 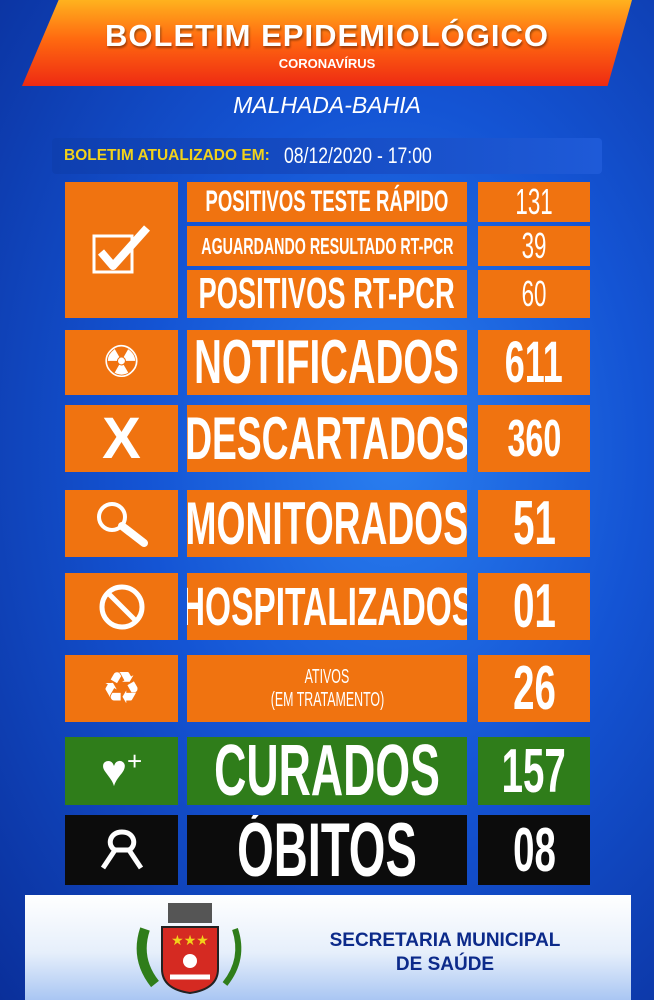 I want to click on ativos-label: ATIVOS (EM TRATAMENTO), so click(x=327, y=688).